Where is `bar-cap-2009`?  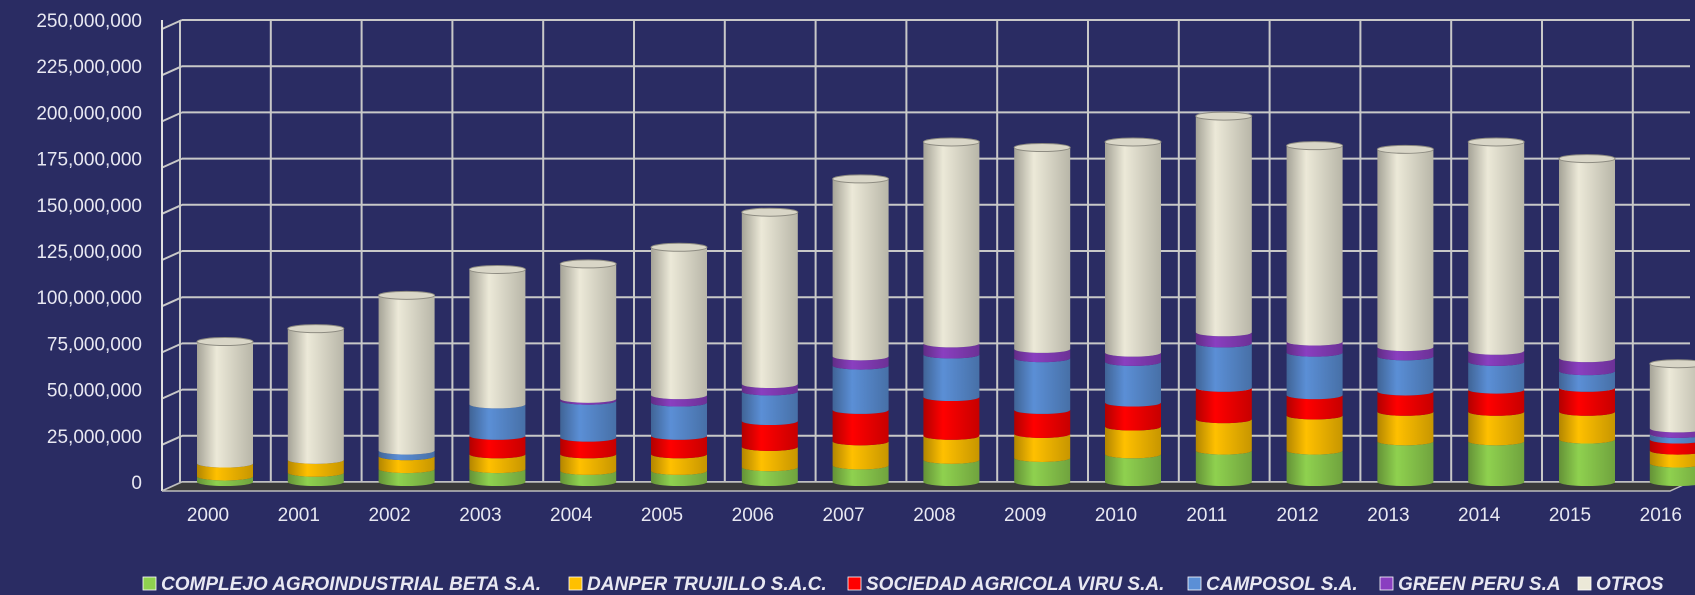 bar-cap-2009 is located at coordinates (1042, 148).